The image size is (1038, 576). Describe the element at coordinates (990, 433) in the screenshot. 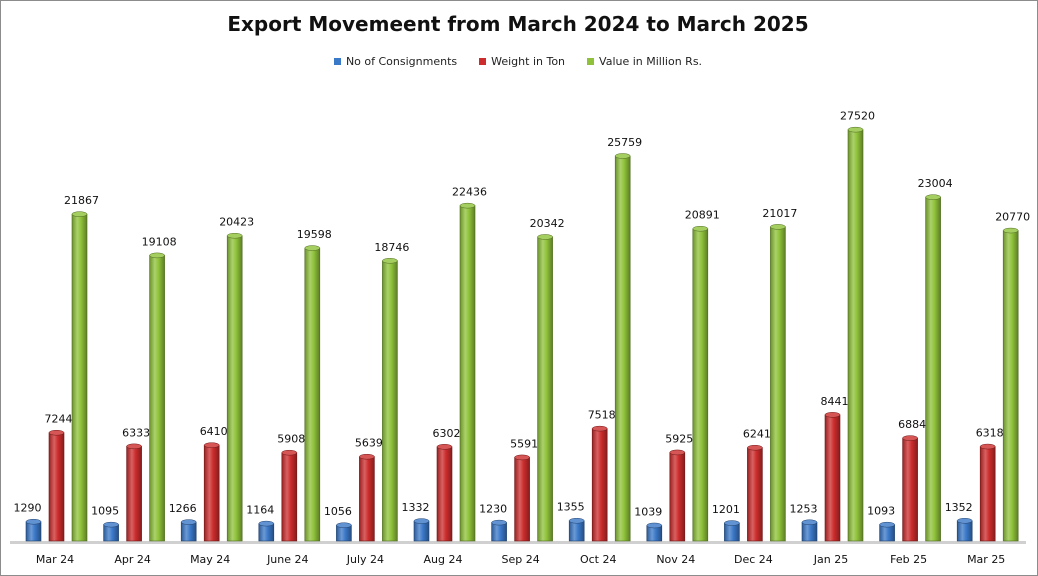

I see `data-label-weight-12: 6318` at that location.